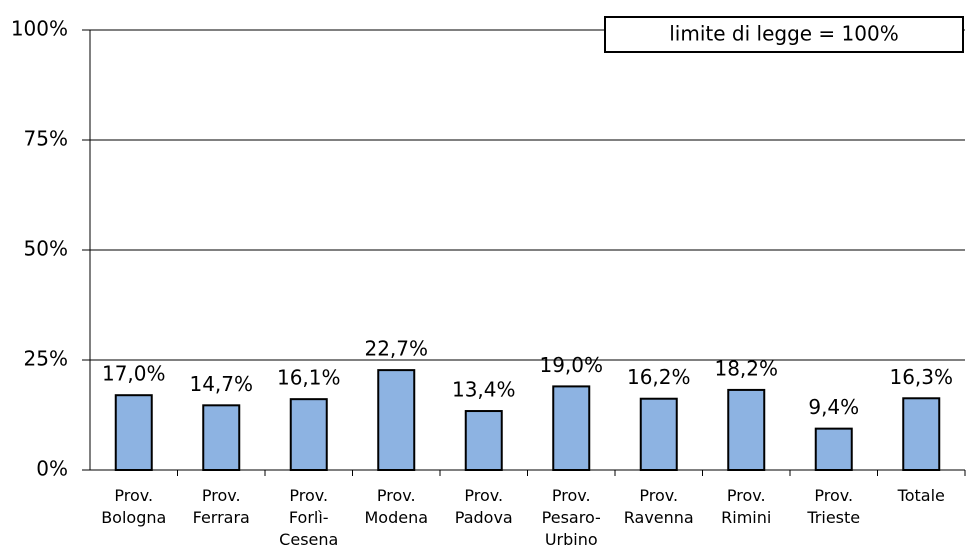  What do you see at coordinates (308, 517) in the screenshot?
I see `x-tick-label: Prov. Forlì-Cesena` at bounding box center [308, 517].